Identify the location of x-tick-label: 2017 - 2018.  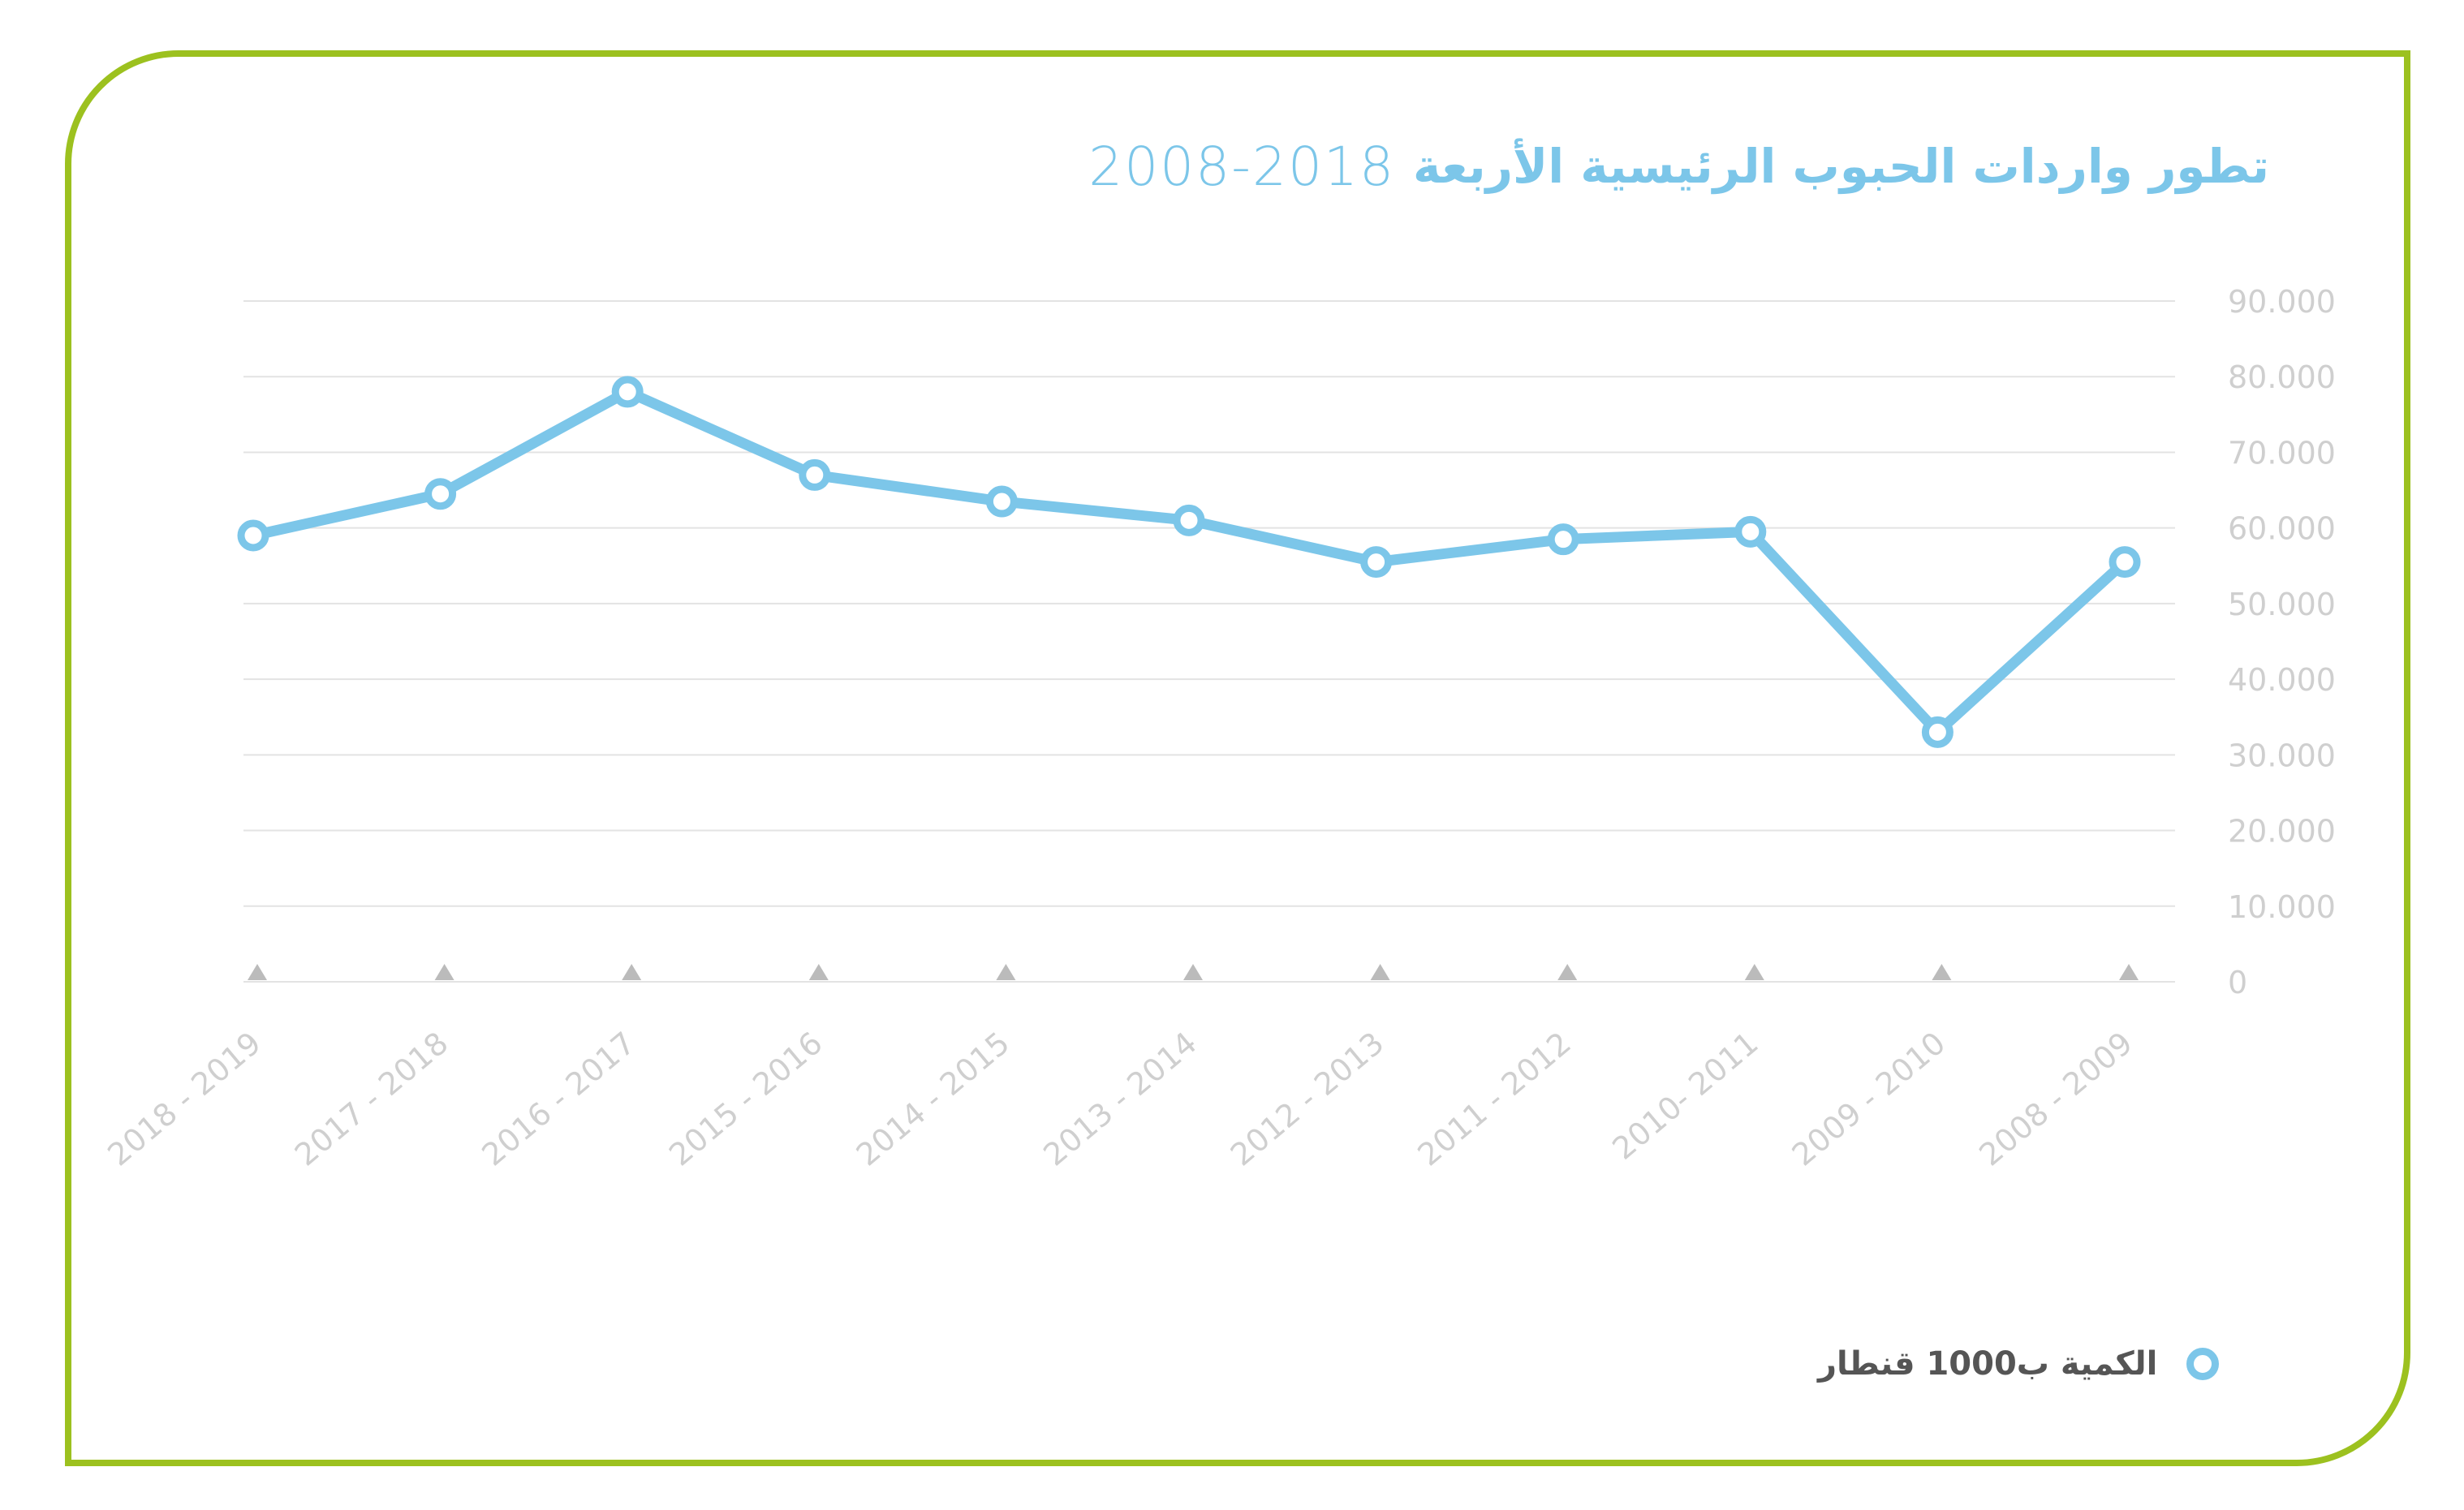
(371, 1098).